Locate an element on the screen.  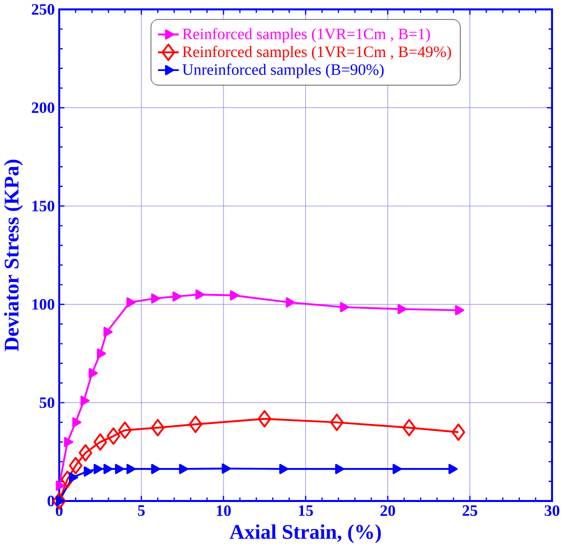
x-axis-title: Axial Strain, (%) is located at coordinates (305, 534).